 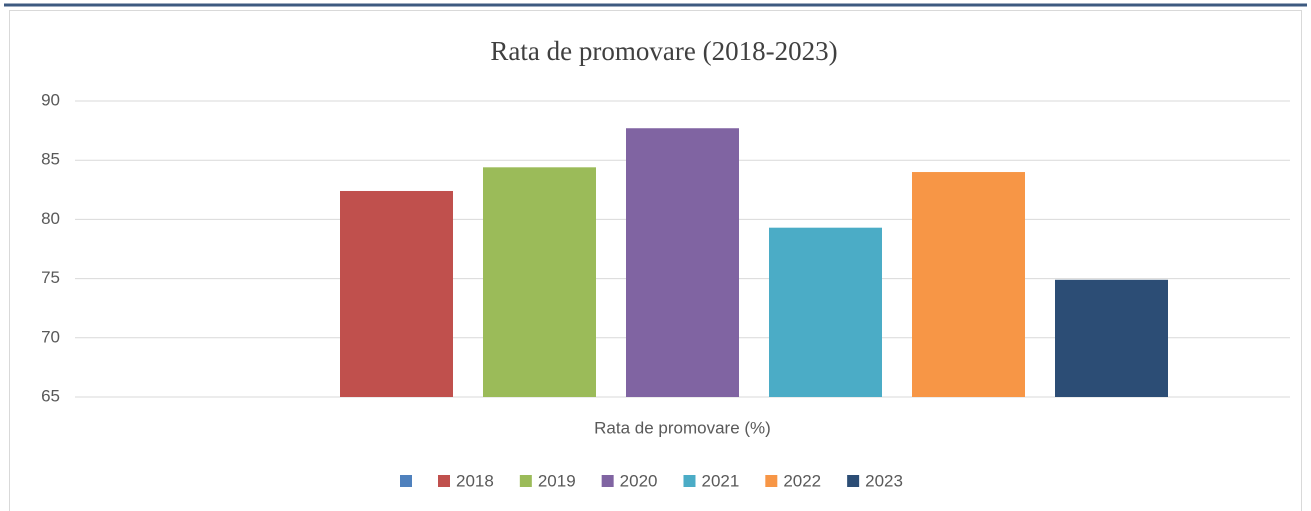 I want to click on y-tick-label: 90, so click(x=50, y=99).